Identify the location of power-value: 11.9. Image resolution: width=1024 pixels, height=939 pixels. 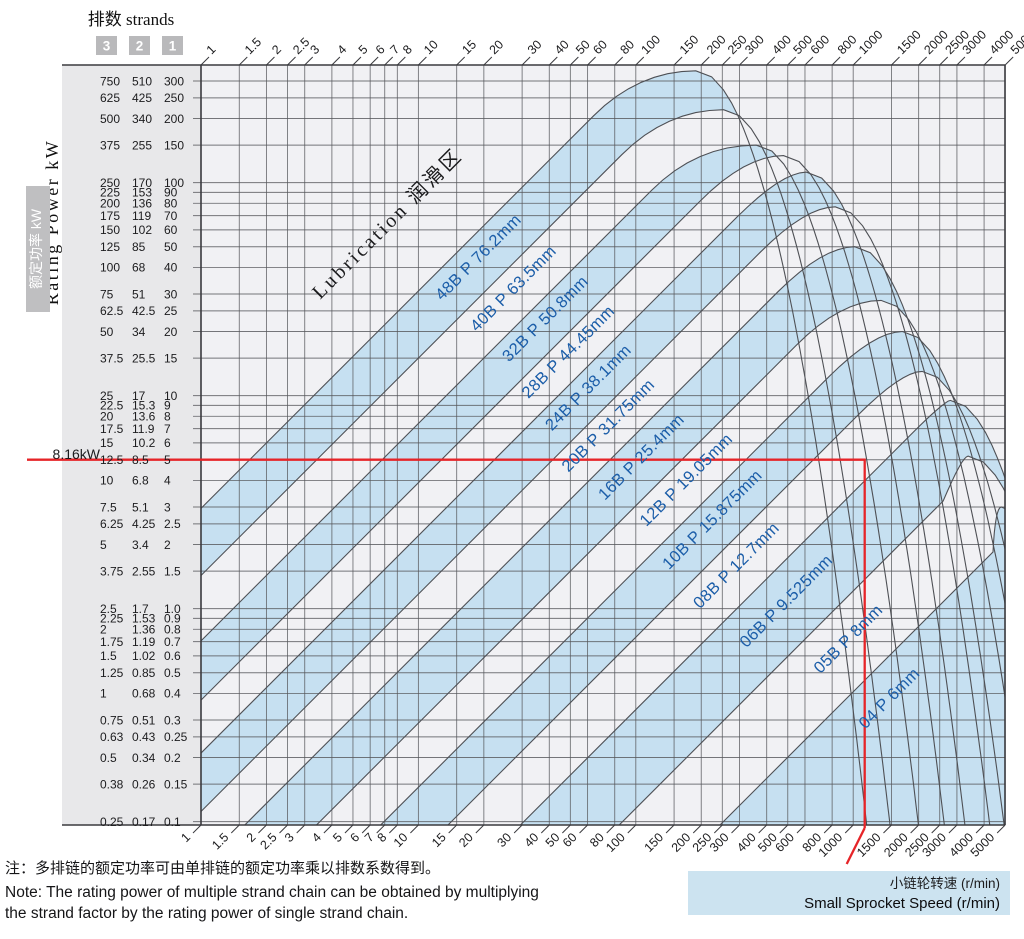
(143, 429).